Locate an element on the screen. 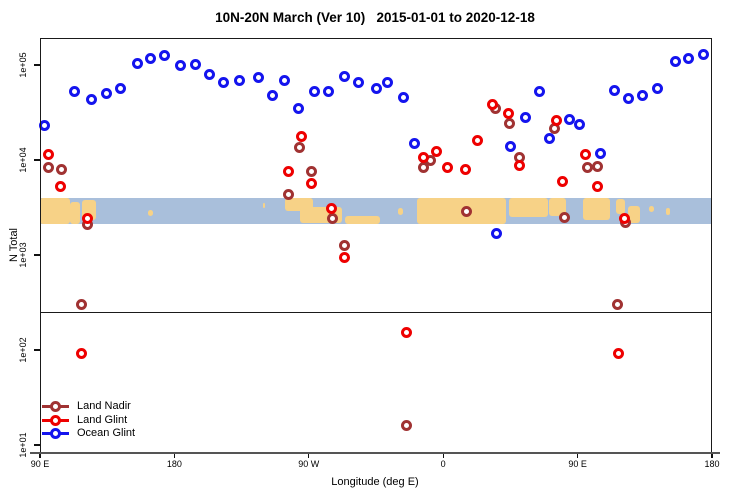  threshold-line is located at coordinates (376, 313).